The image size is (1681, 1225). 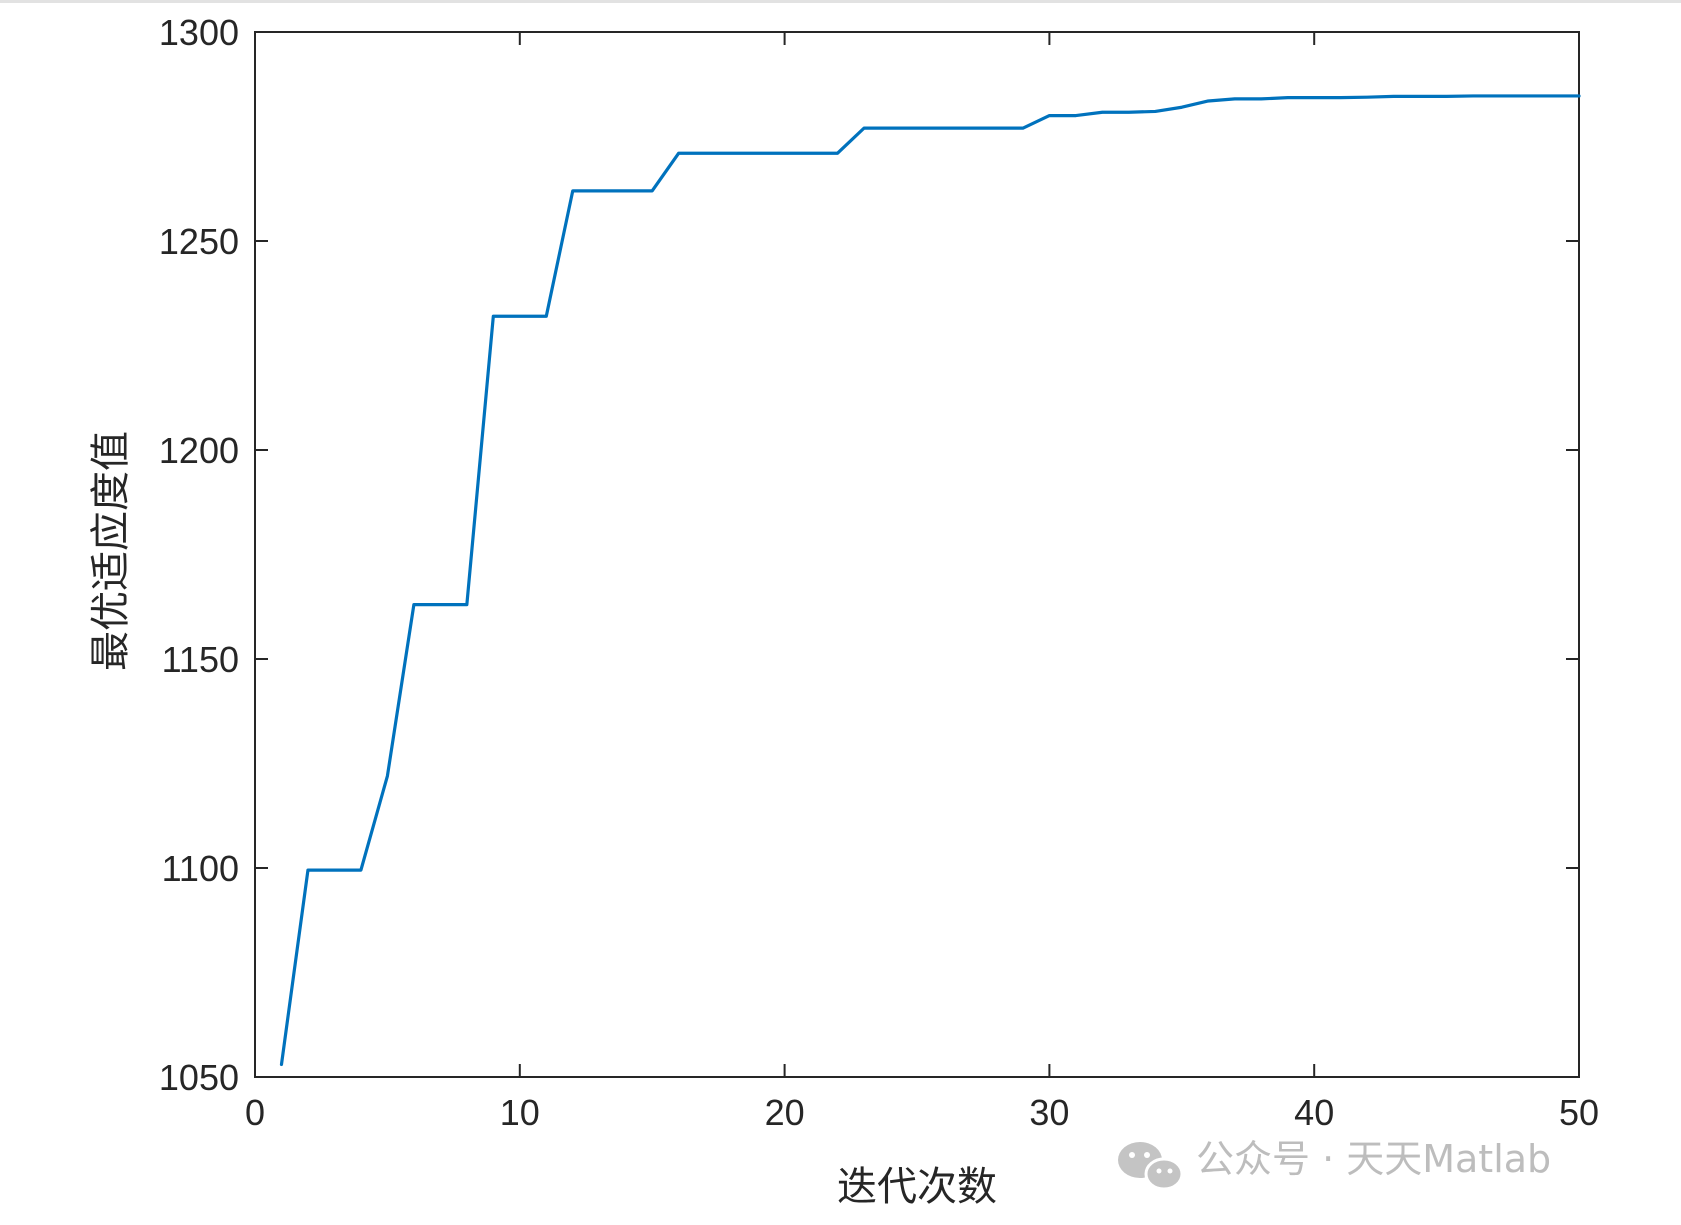 I want to click on x-tick-label: 10, so click(x=520, y=1112).